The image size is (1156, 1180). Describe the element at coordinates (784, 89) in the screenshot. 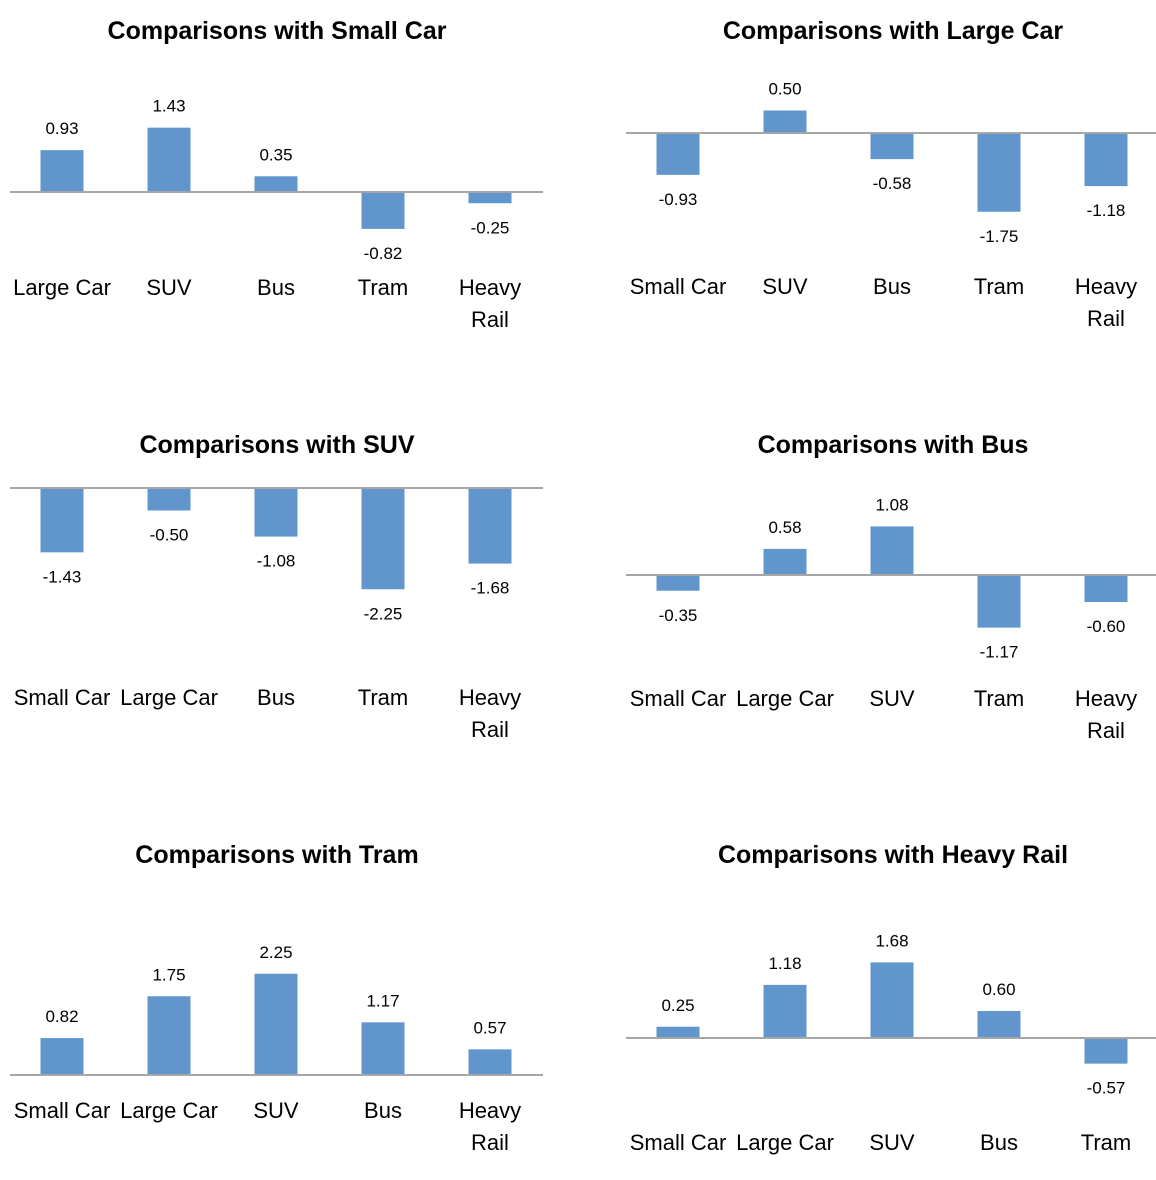

I see `data-label: 0.50` at that location.